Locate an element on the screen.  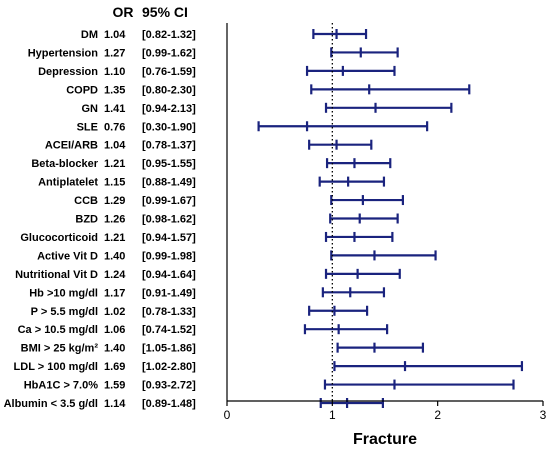
row-ci-value: [0.89-1.48] is located at coordinates (169, 404).